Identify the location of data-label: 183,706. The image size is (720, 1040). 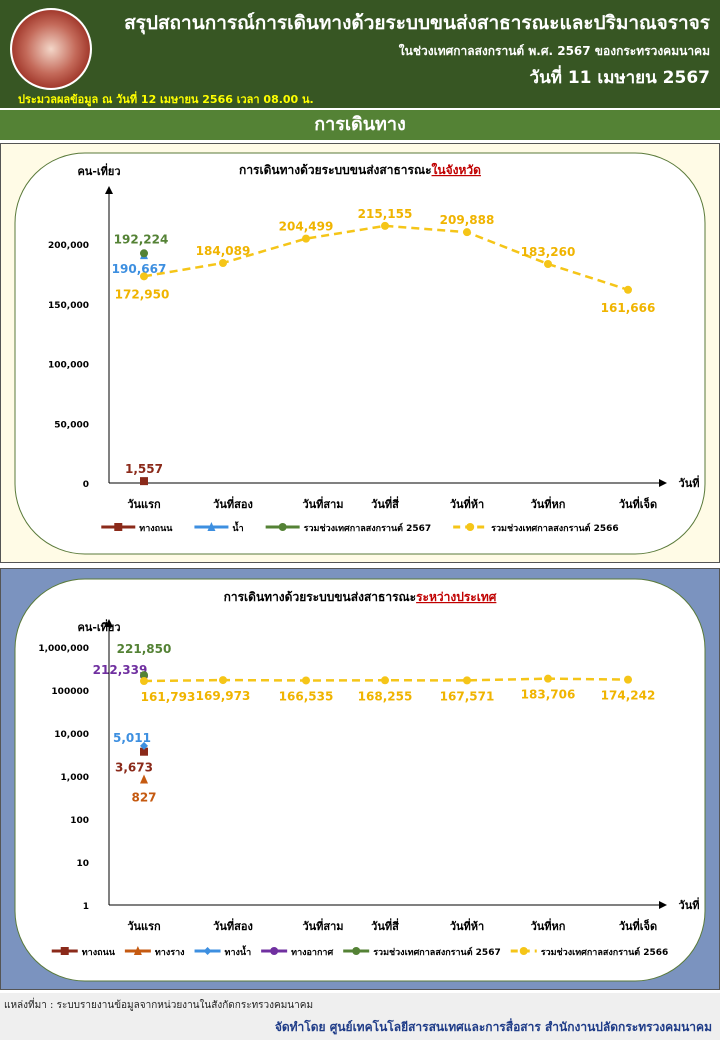
(548, 695).